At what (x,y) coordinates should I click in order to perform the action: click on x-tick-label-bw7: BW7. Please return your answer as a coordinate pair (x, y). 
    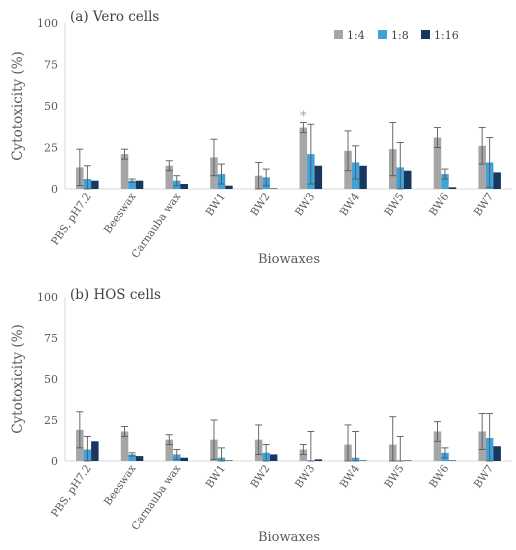
    Looking at the image, I should click on (484, 205).